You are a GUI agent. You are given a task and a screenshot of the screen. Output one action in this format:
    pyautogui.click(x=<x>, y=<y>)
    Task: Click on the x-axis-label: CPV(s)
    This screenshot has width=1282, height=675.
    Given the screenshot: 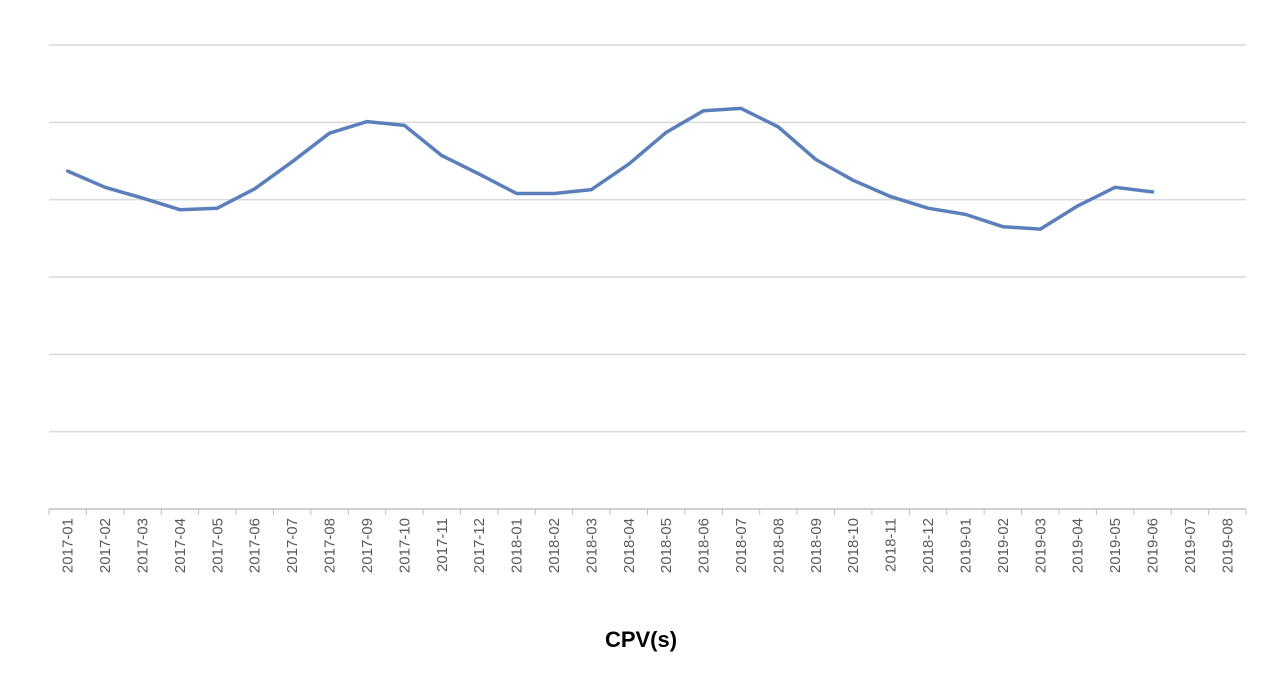 What is the action you would take?
    pyautogui.click(x=641, y=639)
    